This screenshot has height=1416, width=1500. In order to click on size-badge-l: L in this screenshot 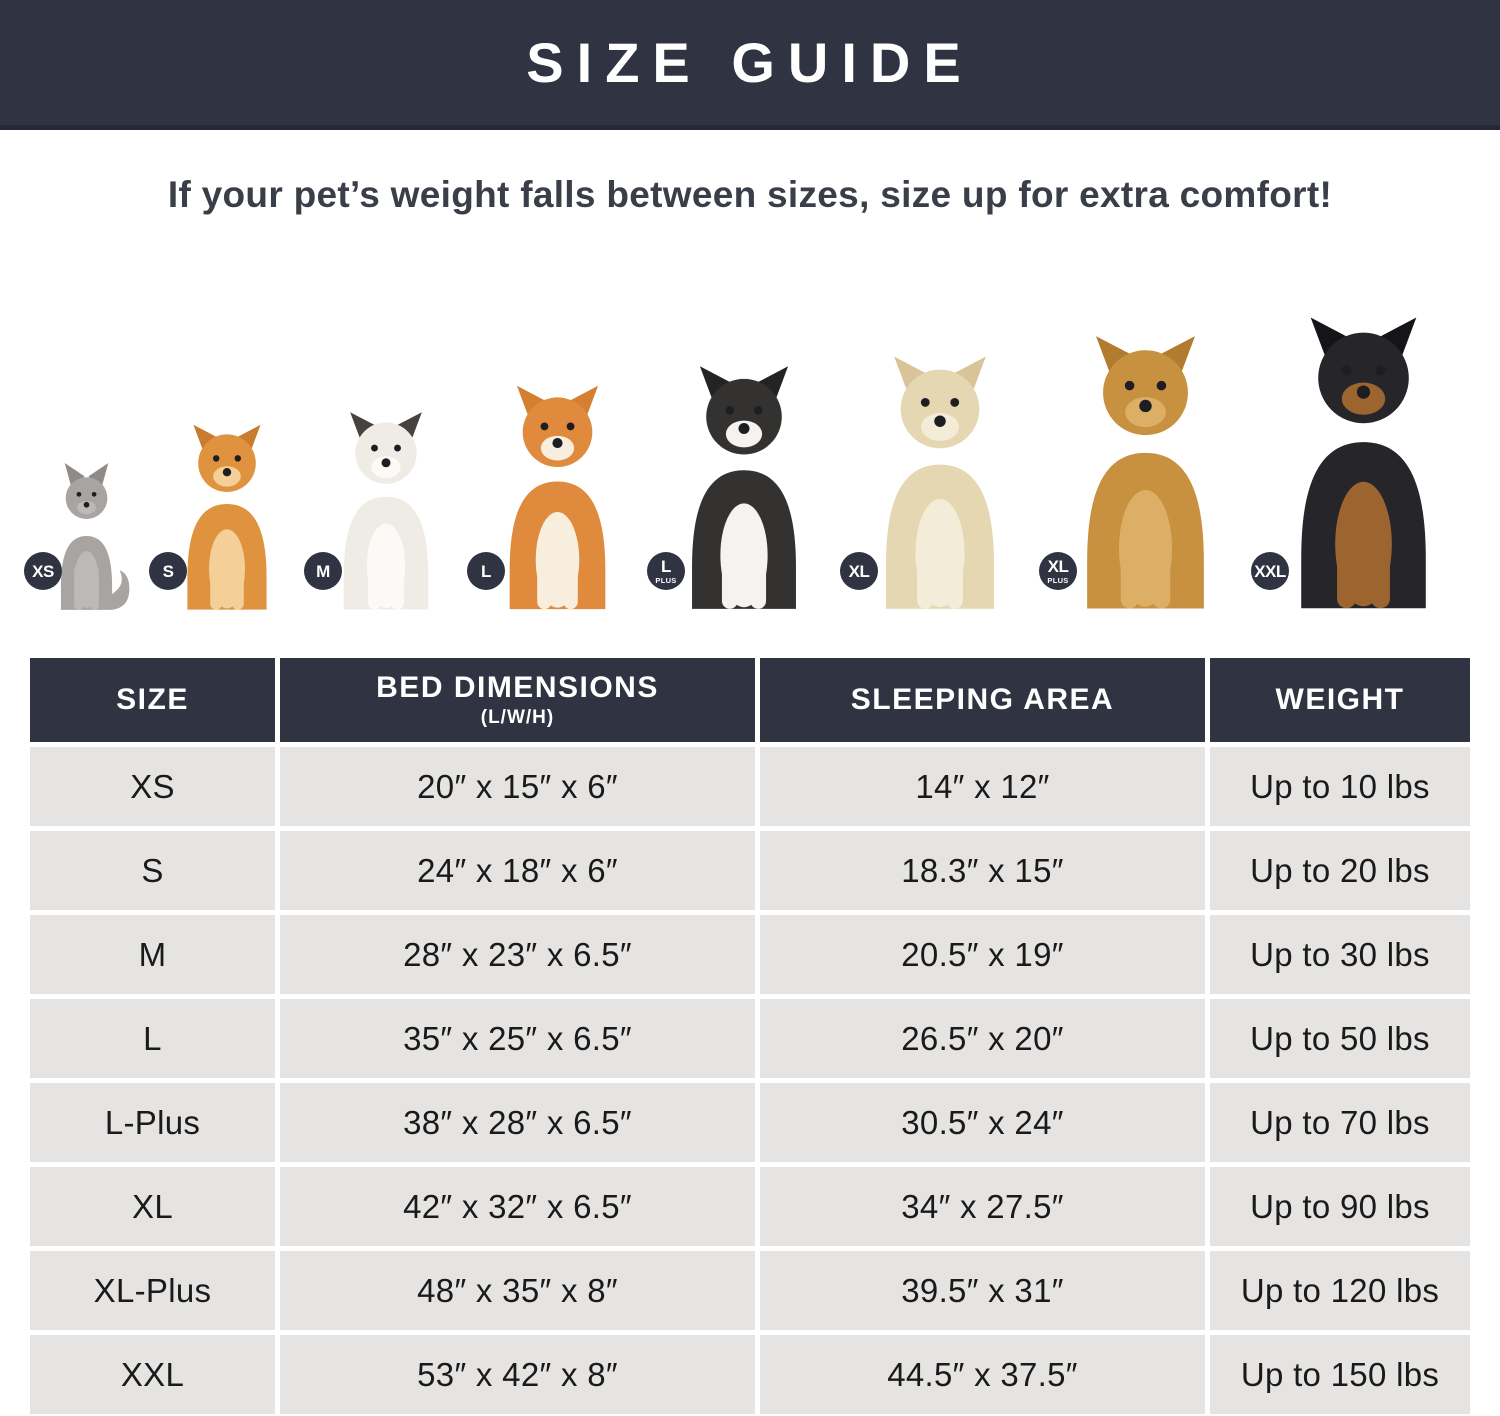, I will do `click(486, 571)`.